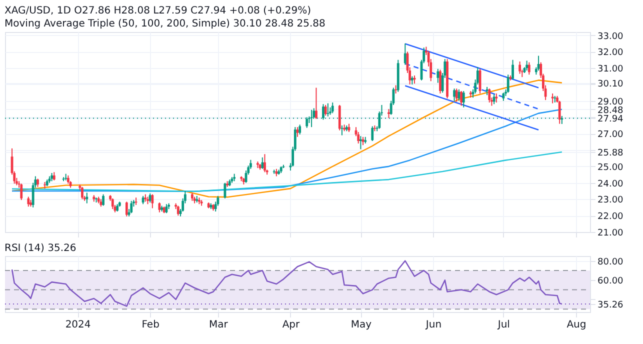  Describe the element at coordinates (158, 10) in the screenshot. I see `chart-title: XAG/USD, 1D O27.86 H28.08 L27.59 C27.94 +0.08 (+0.29%)` at that location.